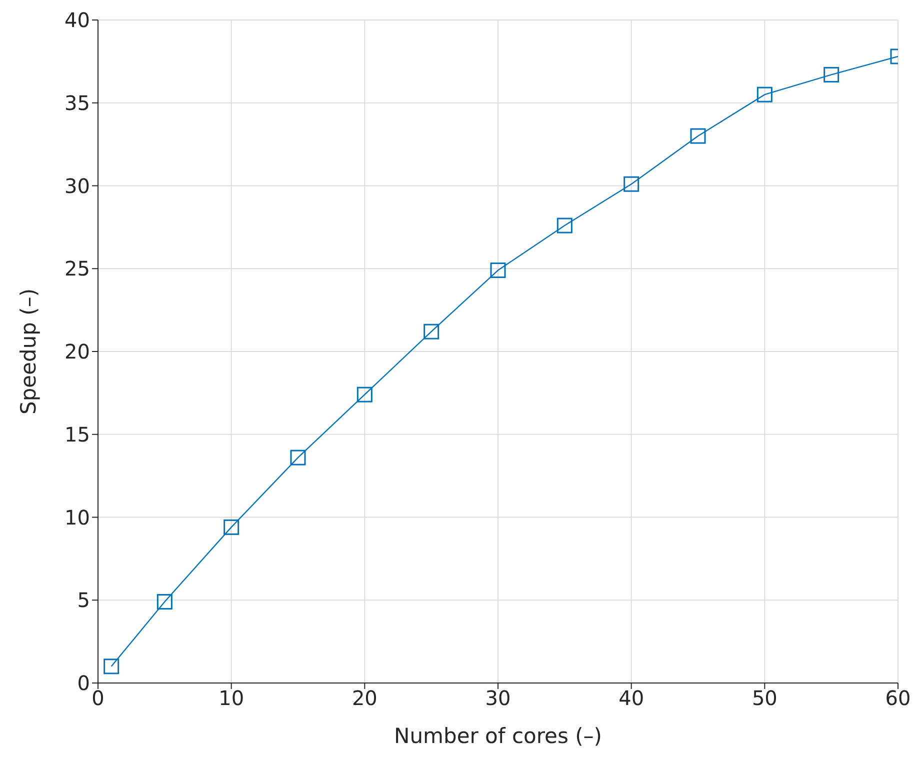 The image size is (923, 761). What do you see at coordinates (77, 102) in the screenshot?
I see `y-tick-label: 35` at bounding box center [77, 102].